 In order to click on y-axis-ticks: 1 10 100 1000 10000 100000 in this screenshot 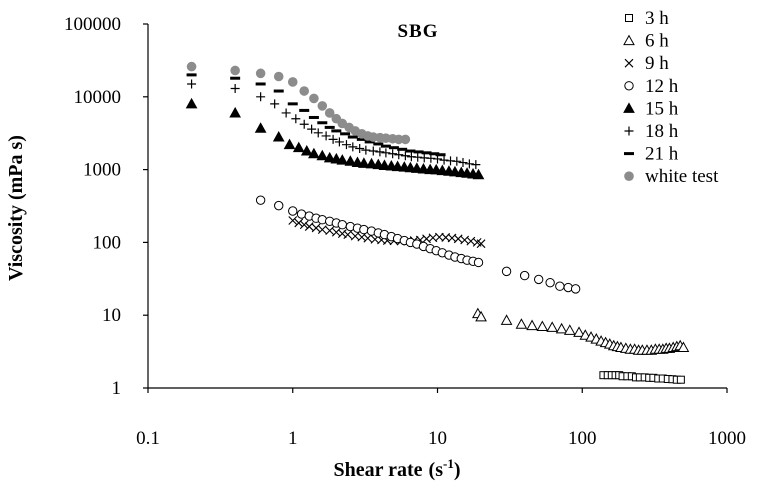, I will do `click(106, 206)`.